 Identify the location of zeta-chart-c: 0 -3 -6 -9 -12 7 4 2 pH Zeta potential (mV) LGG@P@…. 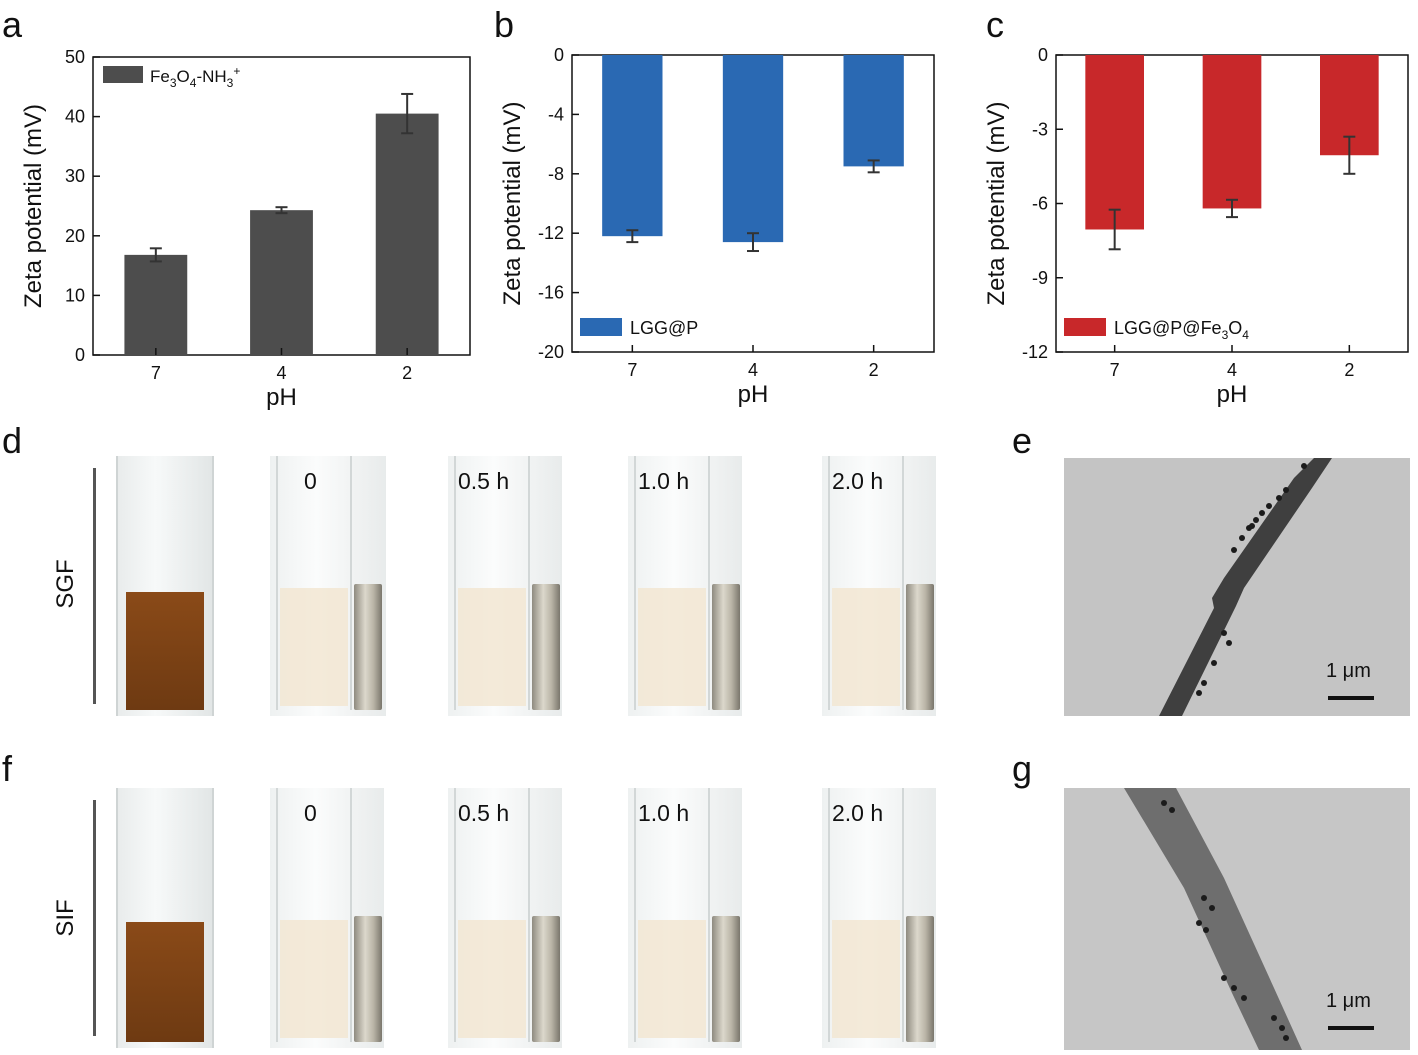
(1189, 205).